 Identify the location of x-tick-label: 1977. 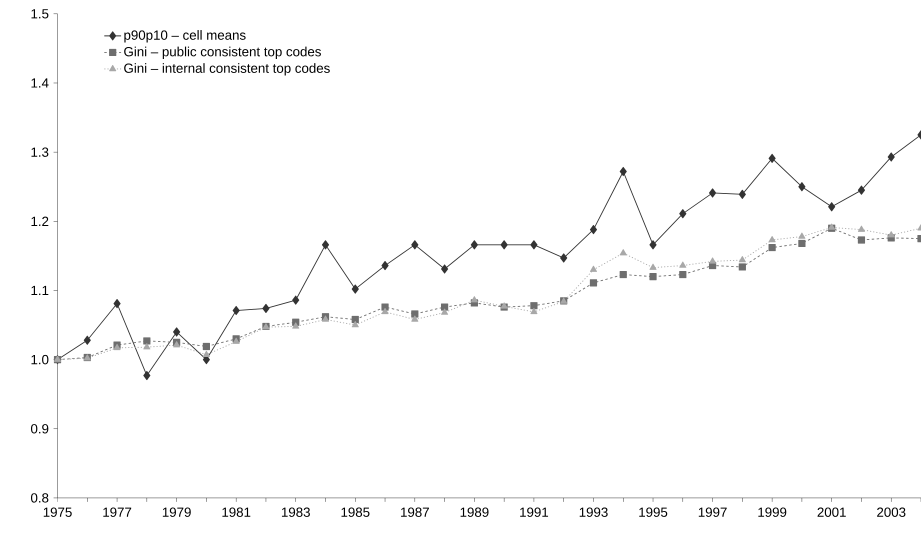
(117, 512).